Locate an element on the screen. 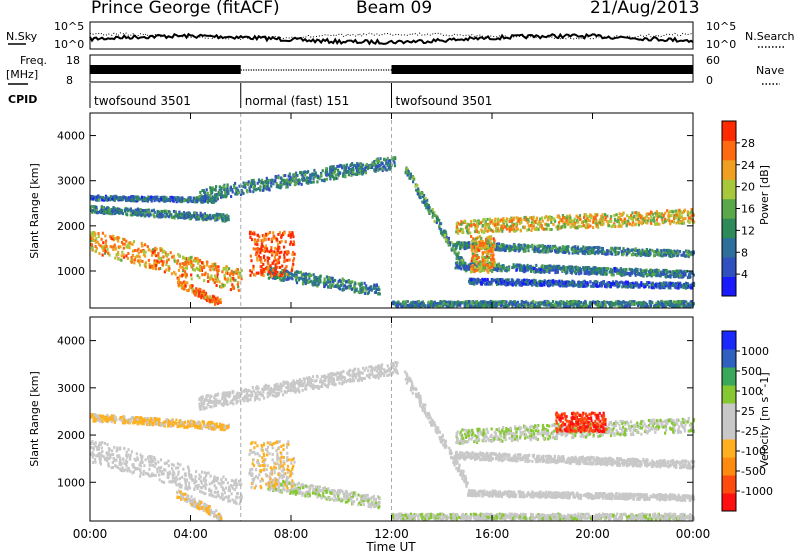 This screenshot has width=800, height=554. freq-trace is located at coordinates (391, 69).